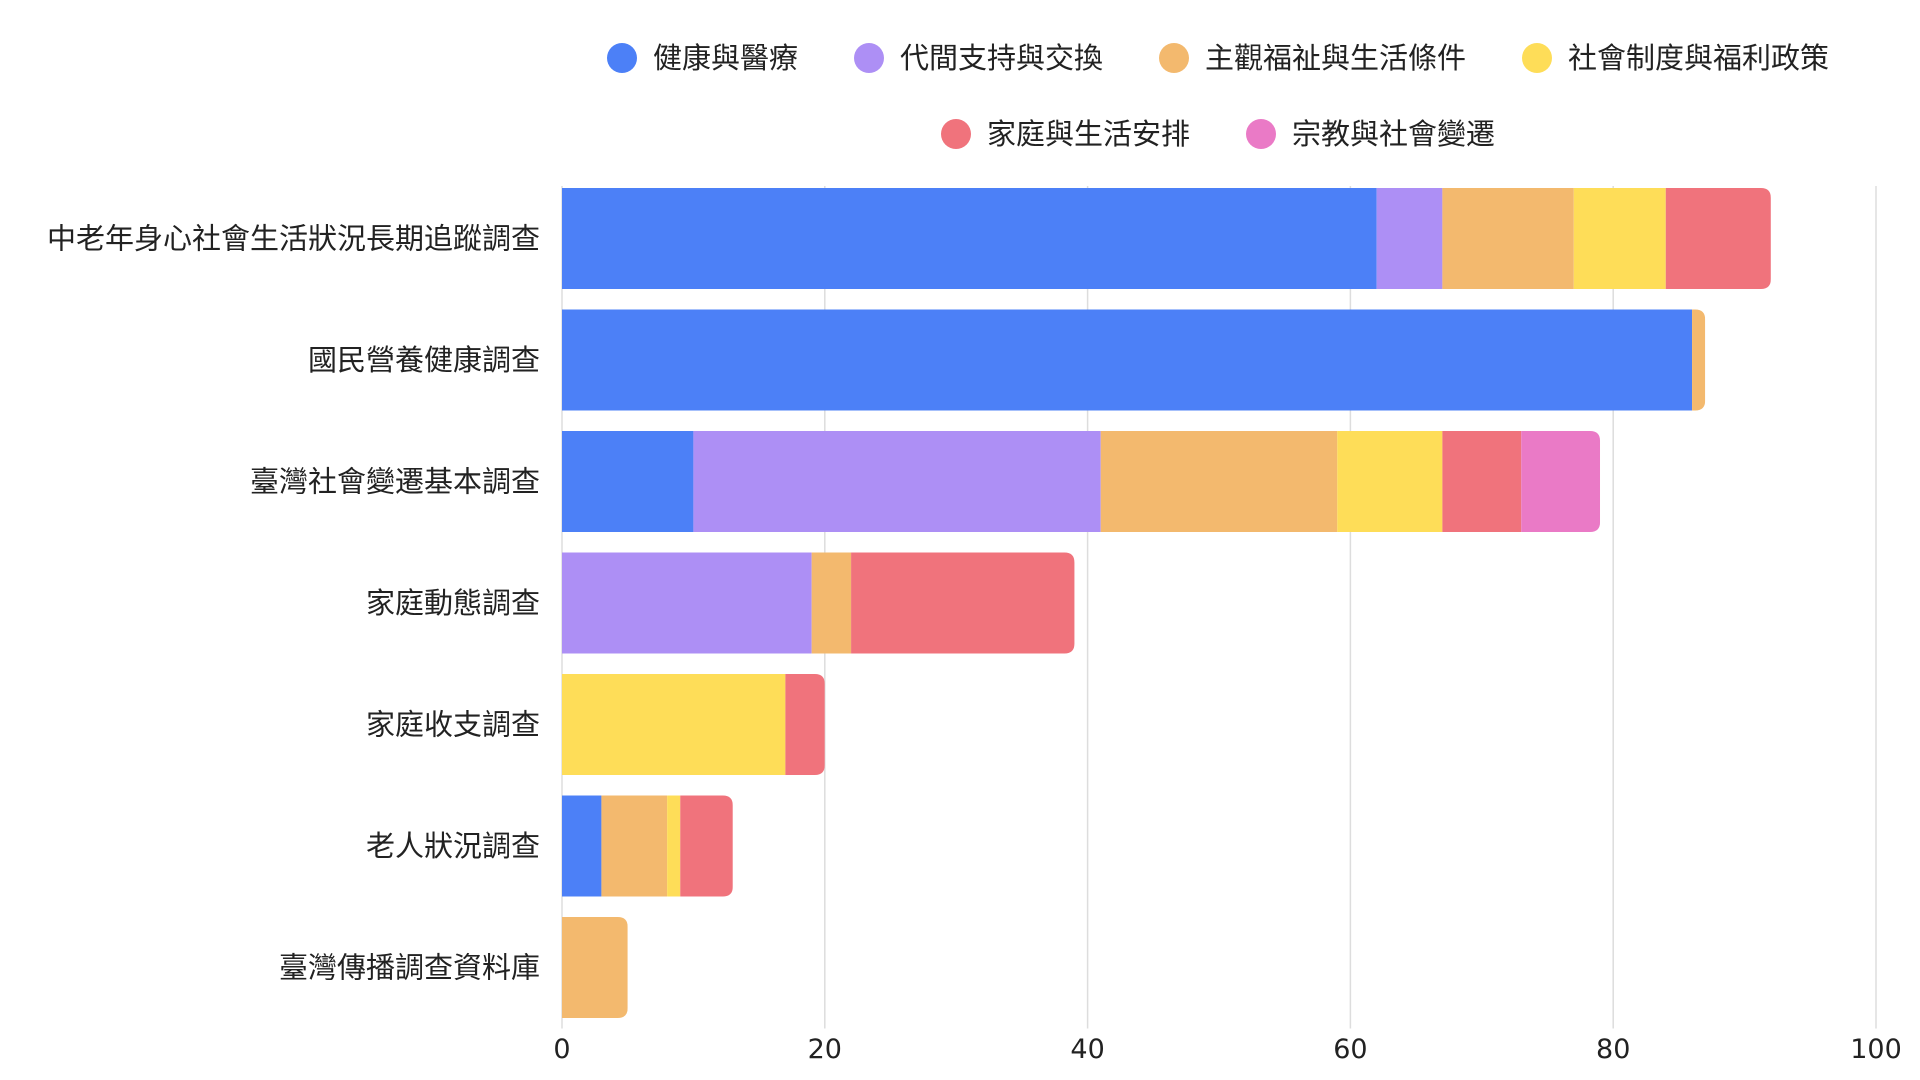 The width and height of the screenshot is (1920, 1080). I want to click on x-tick-label: 20, so click(825, 1049).